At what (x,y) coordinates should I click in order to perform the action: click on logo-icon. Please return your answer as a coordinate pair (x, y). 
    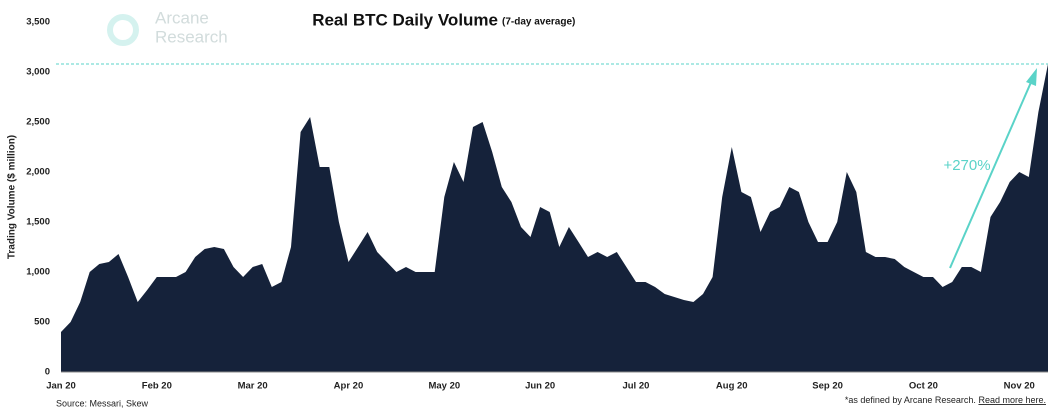
    Looking at the image, I should click on (123, 30).